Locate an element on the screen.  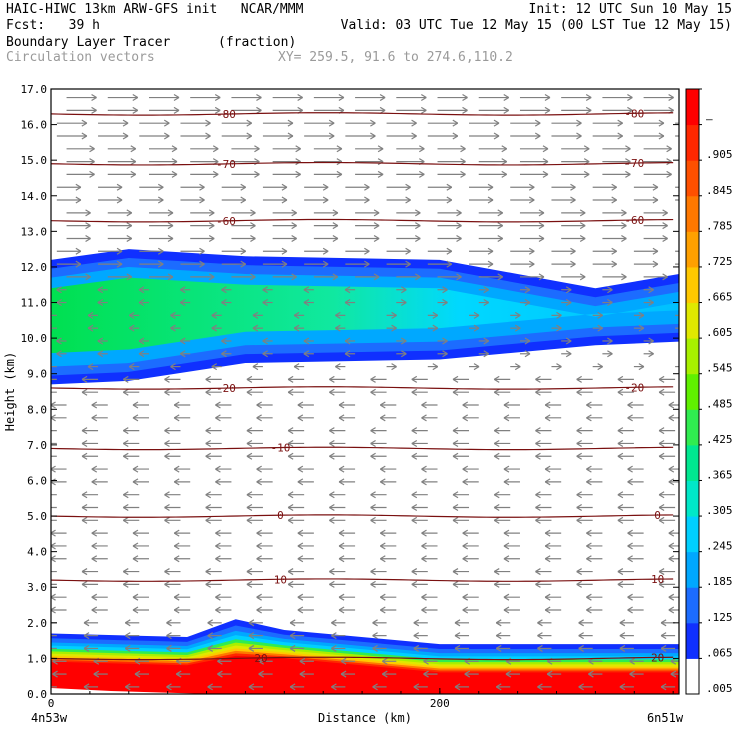
x-tick-label-200: 200 is located at coordinates (440, 703).